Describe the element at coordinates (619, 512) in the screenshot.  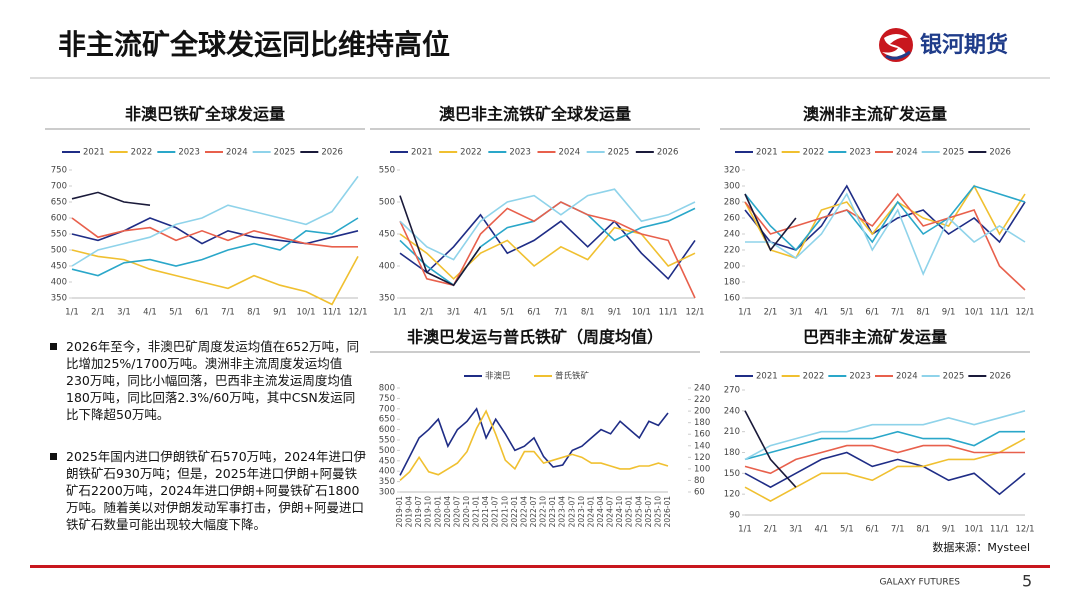
I see `x-tick-label: 2024-10` at that location.